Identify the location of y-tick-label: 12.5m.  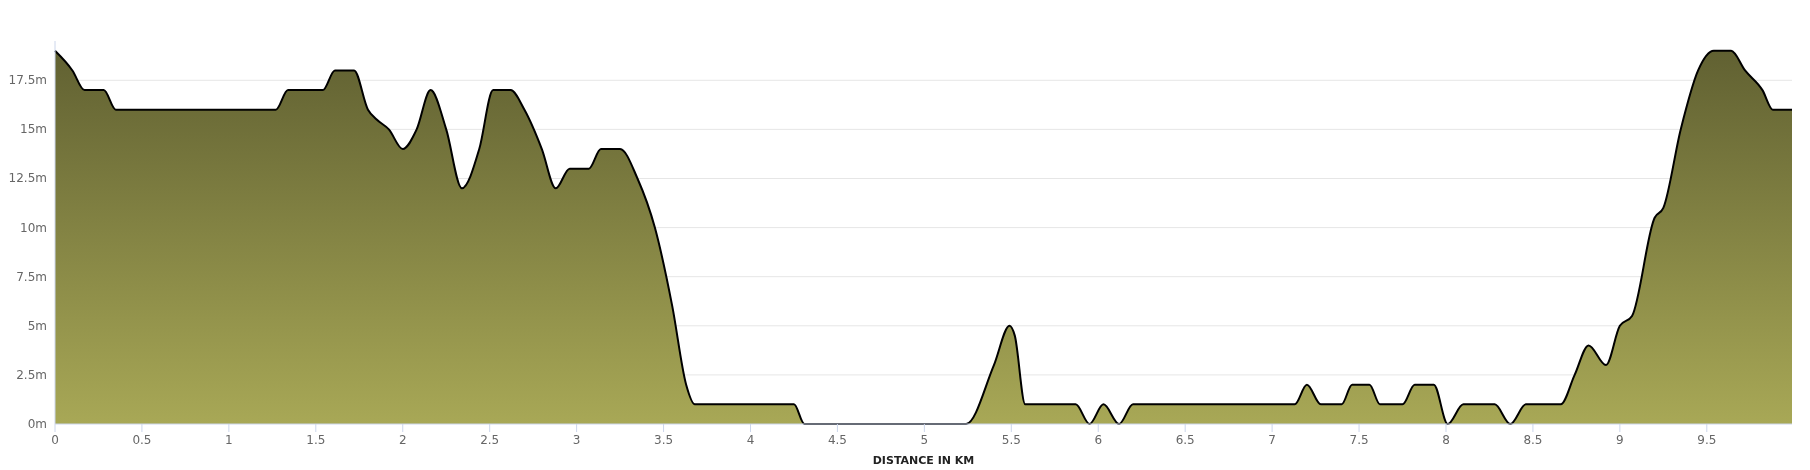
(27, 178).